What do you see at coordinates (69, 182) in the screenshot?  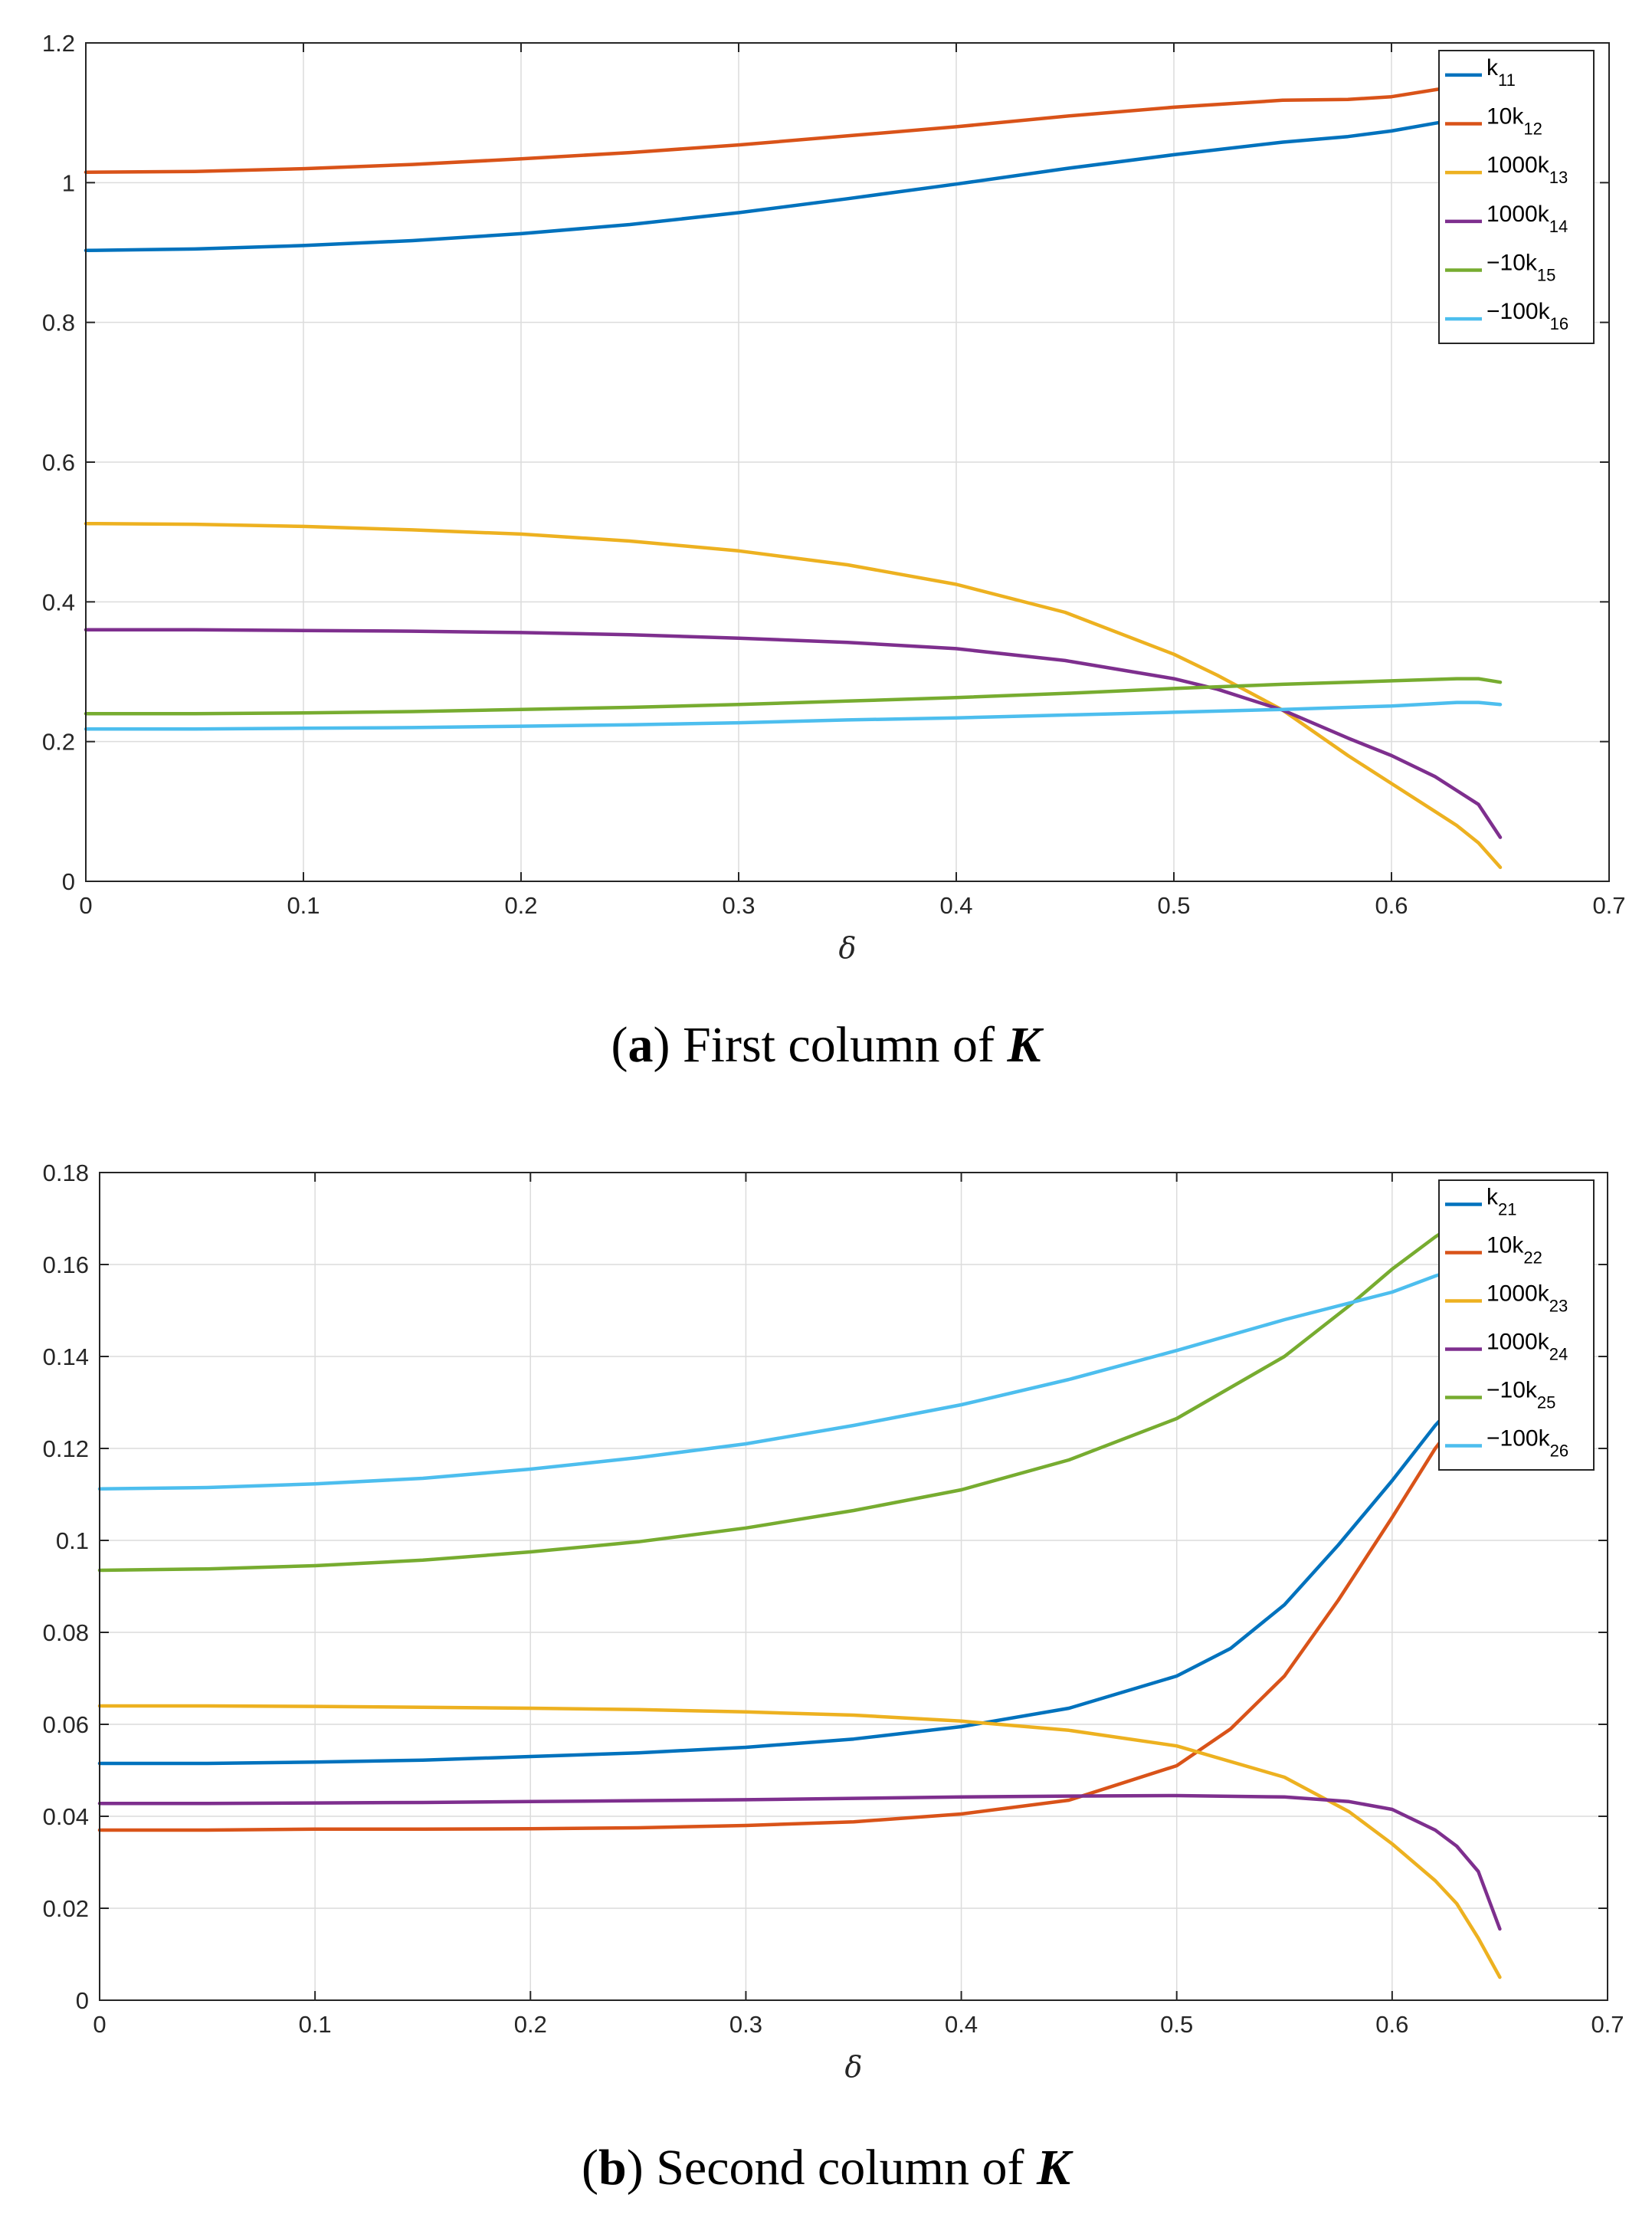 I see `y-tick-label: 1` at bounding box center [69, 182].